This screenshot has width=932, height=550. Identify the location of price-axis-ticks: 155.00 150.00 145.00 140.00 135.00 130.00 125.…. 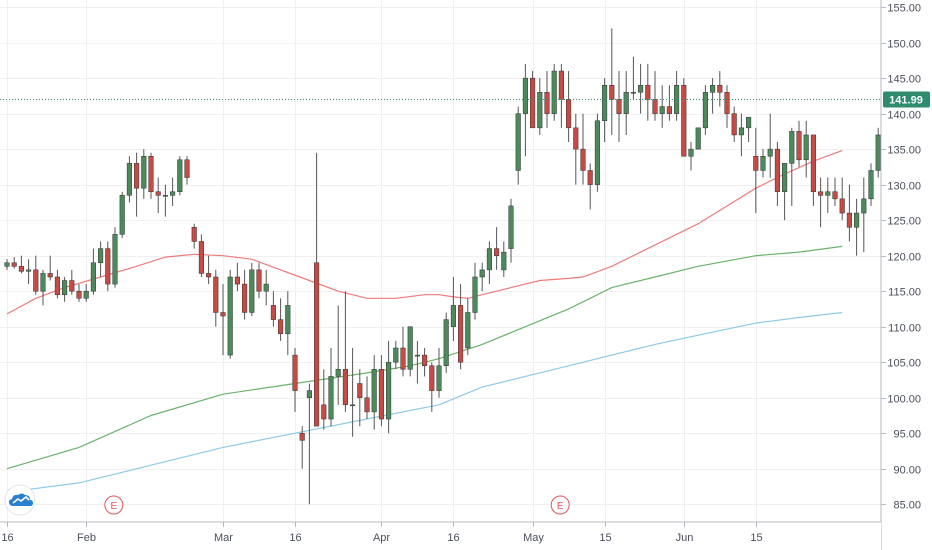
(901, 257).